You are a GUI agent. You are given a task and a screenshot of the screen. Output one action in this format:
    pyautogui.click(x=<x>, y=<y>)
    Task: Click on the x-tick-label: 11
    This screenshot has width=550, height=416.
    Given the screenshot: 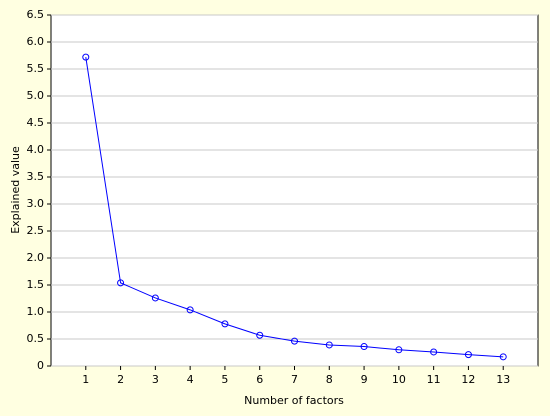 What is the action you would take?
    pyautogui.click(x=434, y=379)
    